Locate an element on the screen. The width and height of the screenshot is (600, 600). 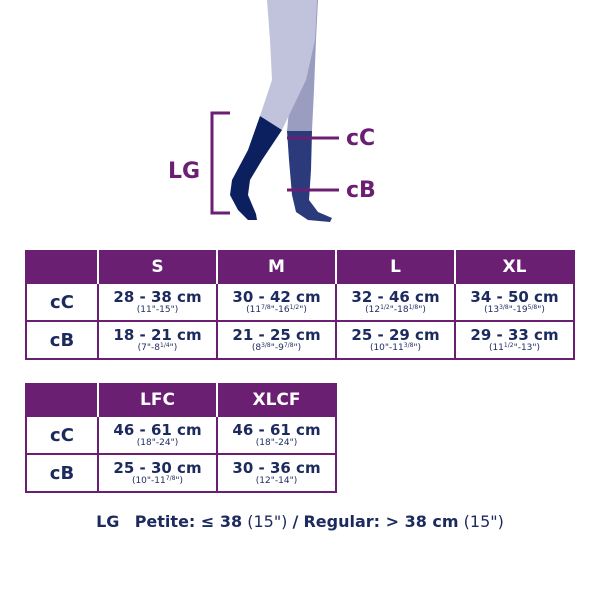
inch-text: (13 is located at coordinates (492, 309).